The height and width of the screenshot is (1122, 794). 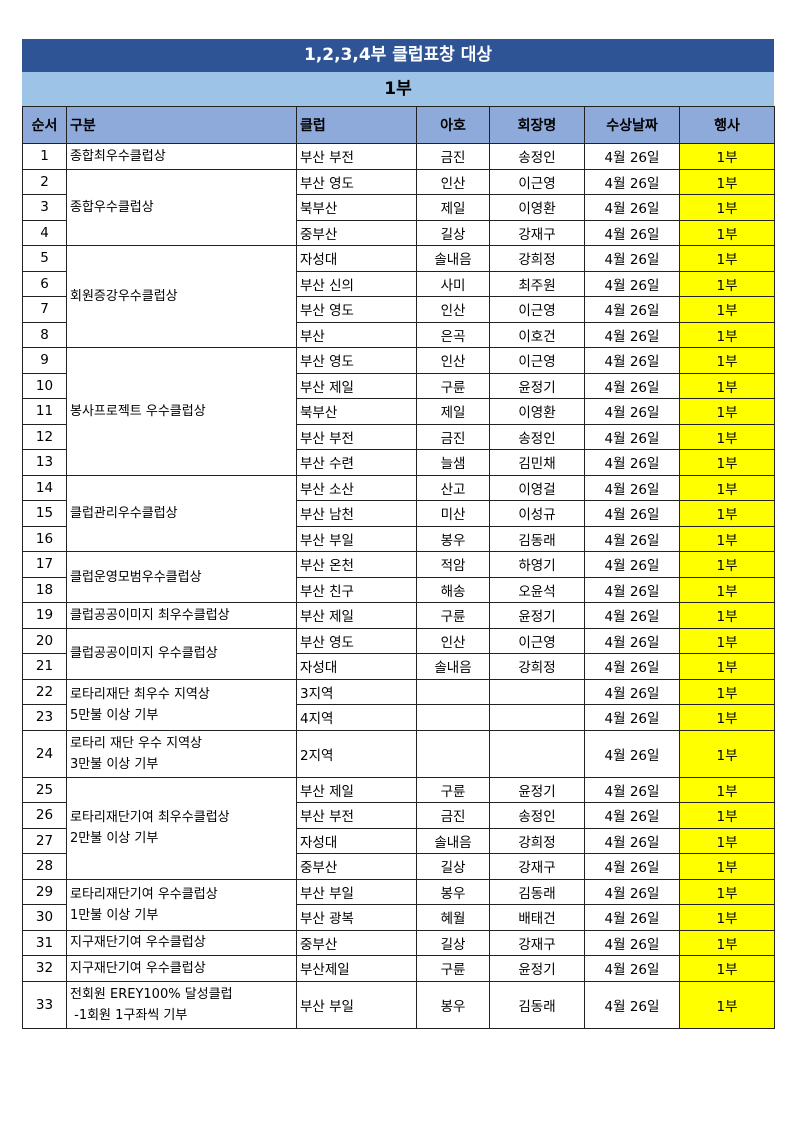 I want to click on club-cell: 부산 제일, so click(x=356, y=615).